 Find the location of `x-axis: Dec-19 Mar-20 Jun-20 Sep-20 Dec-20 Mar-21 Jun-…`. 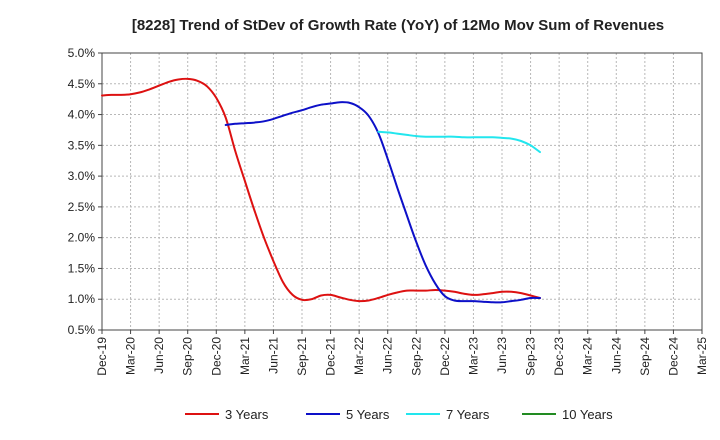

x-axis: Dec-19 Mar-20 Jun-20 Sep-20 Dec-20 Mar-21 Jun-… is located at coordinates (402, 353).